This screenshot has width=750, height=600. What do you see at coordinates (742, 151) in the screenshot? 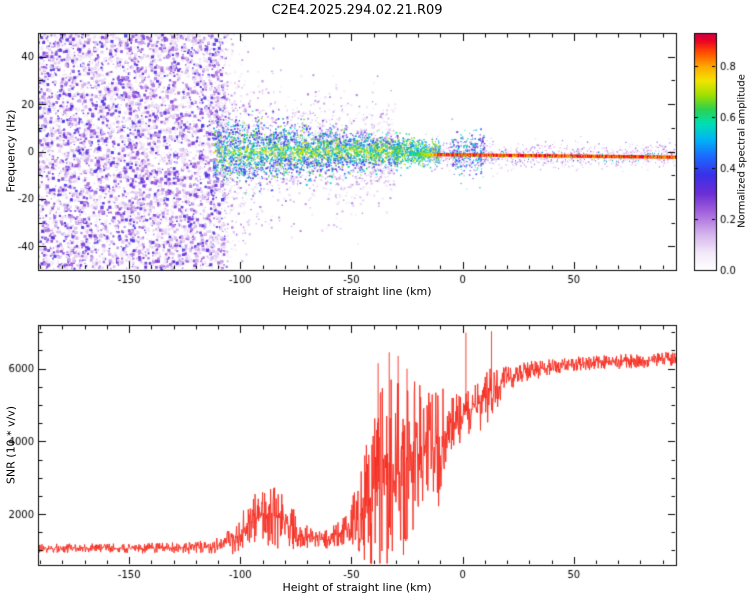
I see `colorbar-label: Normalized spectral amplitude` at bounding box center [742, 151].